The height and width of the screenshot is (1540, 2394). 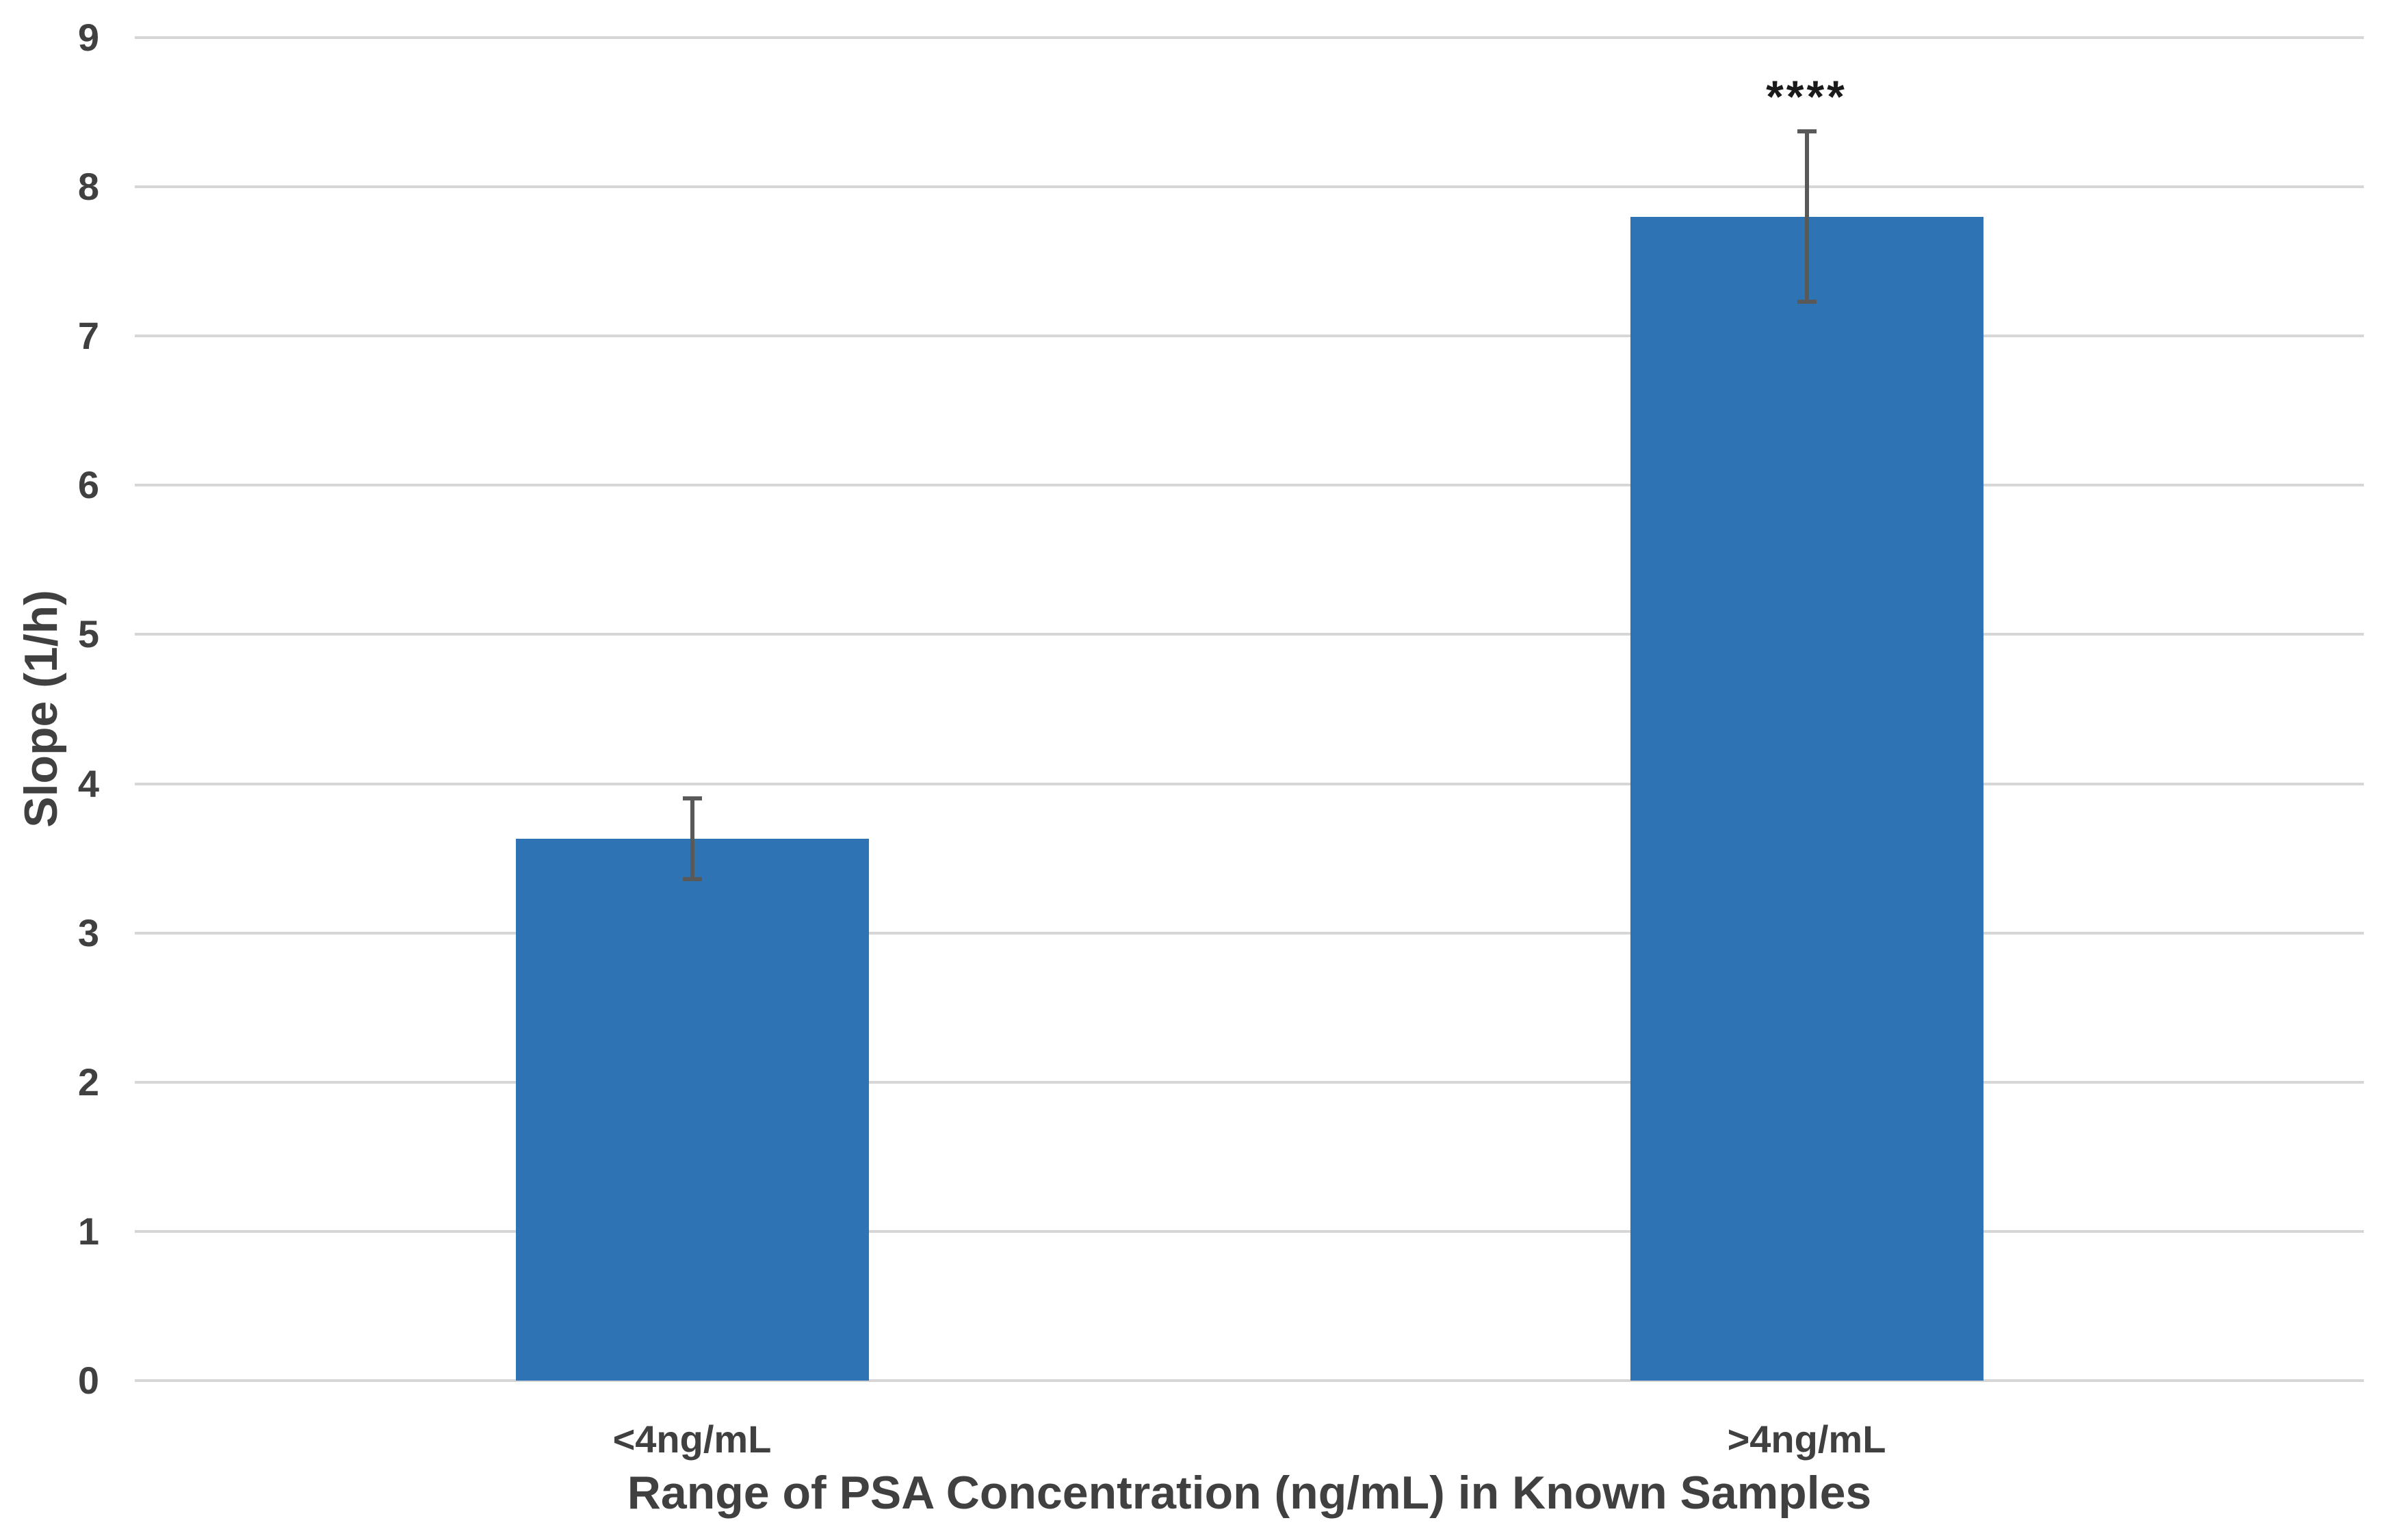 What do you see at coordinates (88, 932) in the screenshot?
I see `y-tick-label: 3` at bounding box center [88, 932].